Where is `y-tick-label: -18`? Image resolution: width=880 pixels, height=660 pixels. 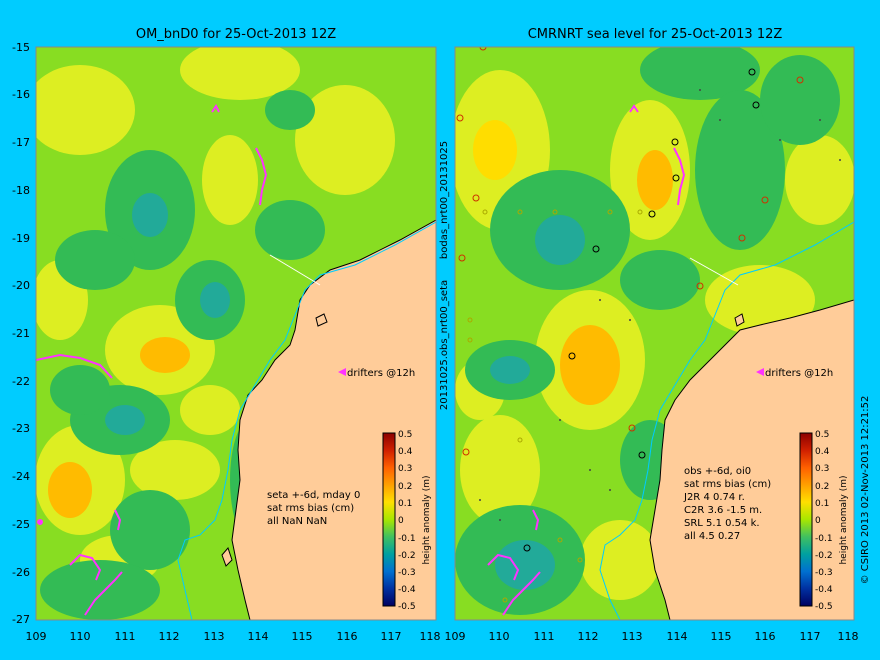
y-tick-label: -18 is located at coordinates (21, 190).